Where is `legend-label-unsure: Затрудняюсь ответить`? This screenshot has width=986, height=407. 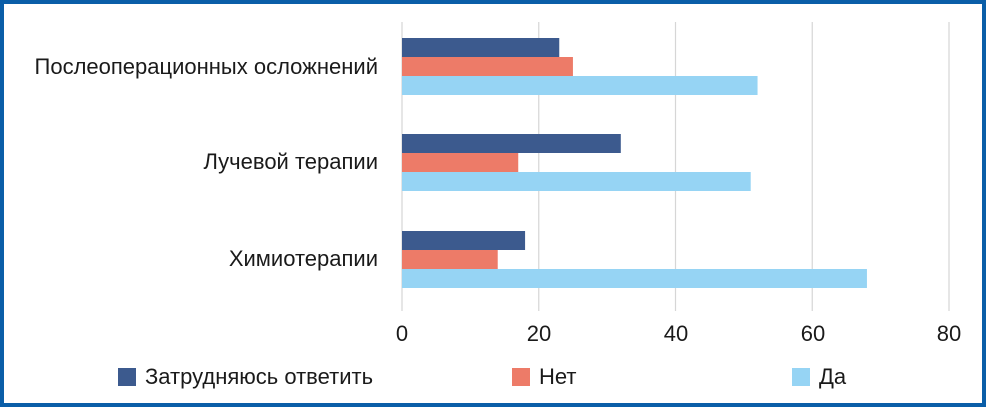
legend-label-unsure: Затрудняюсь ответить is located at coordinates (259, 376).